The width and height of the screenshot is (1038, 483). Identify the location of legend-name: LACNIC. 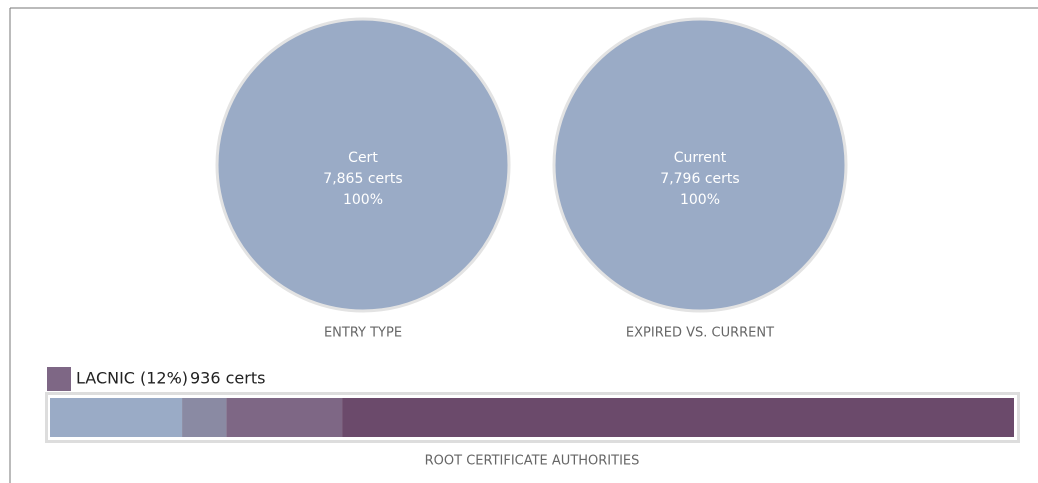
(105, 378).